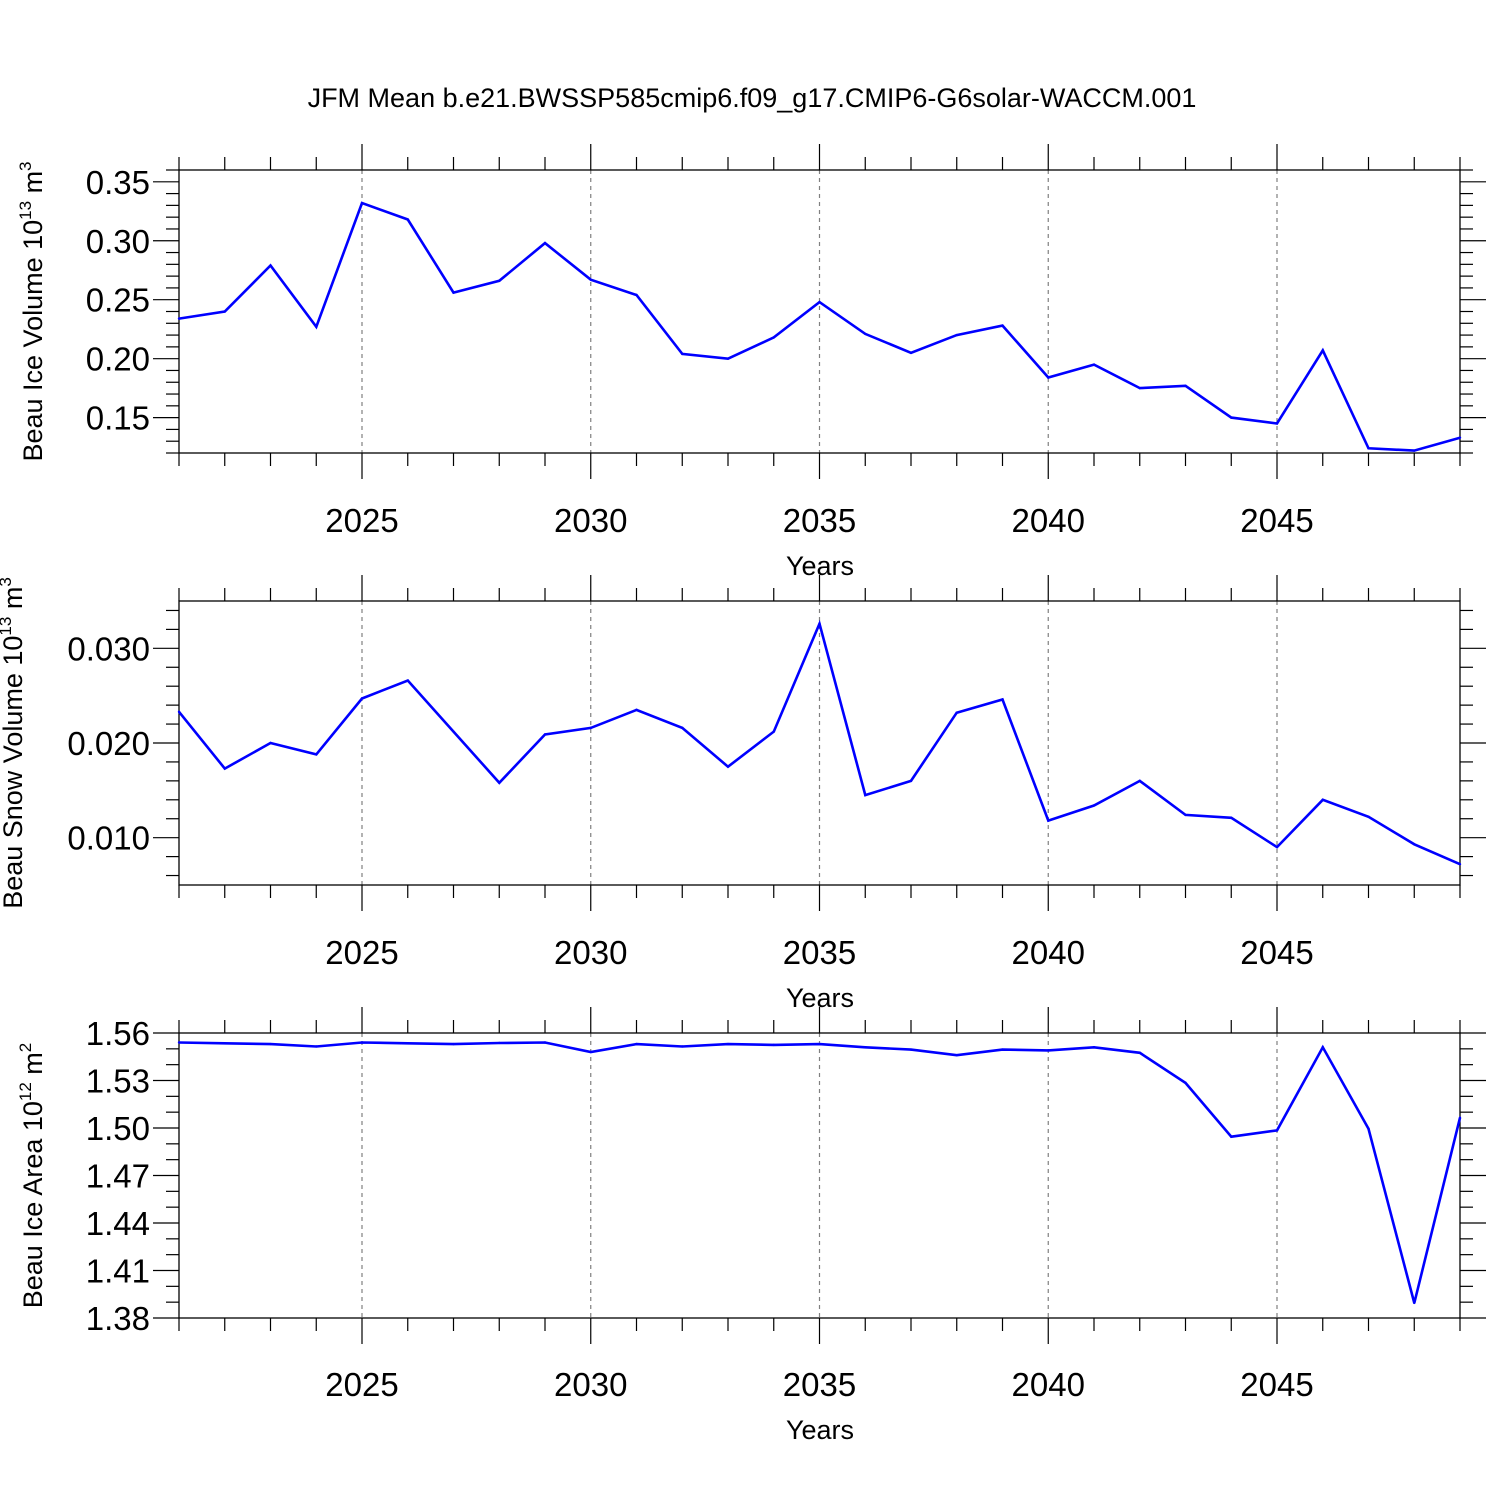 Image resolution: width=1500 pixels, height=1500 pixels. Describe the element at coordinates (108, 743) in the screenshot. I see `y-tick-label: 0.020` at that location.